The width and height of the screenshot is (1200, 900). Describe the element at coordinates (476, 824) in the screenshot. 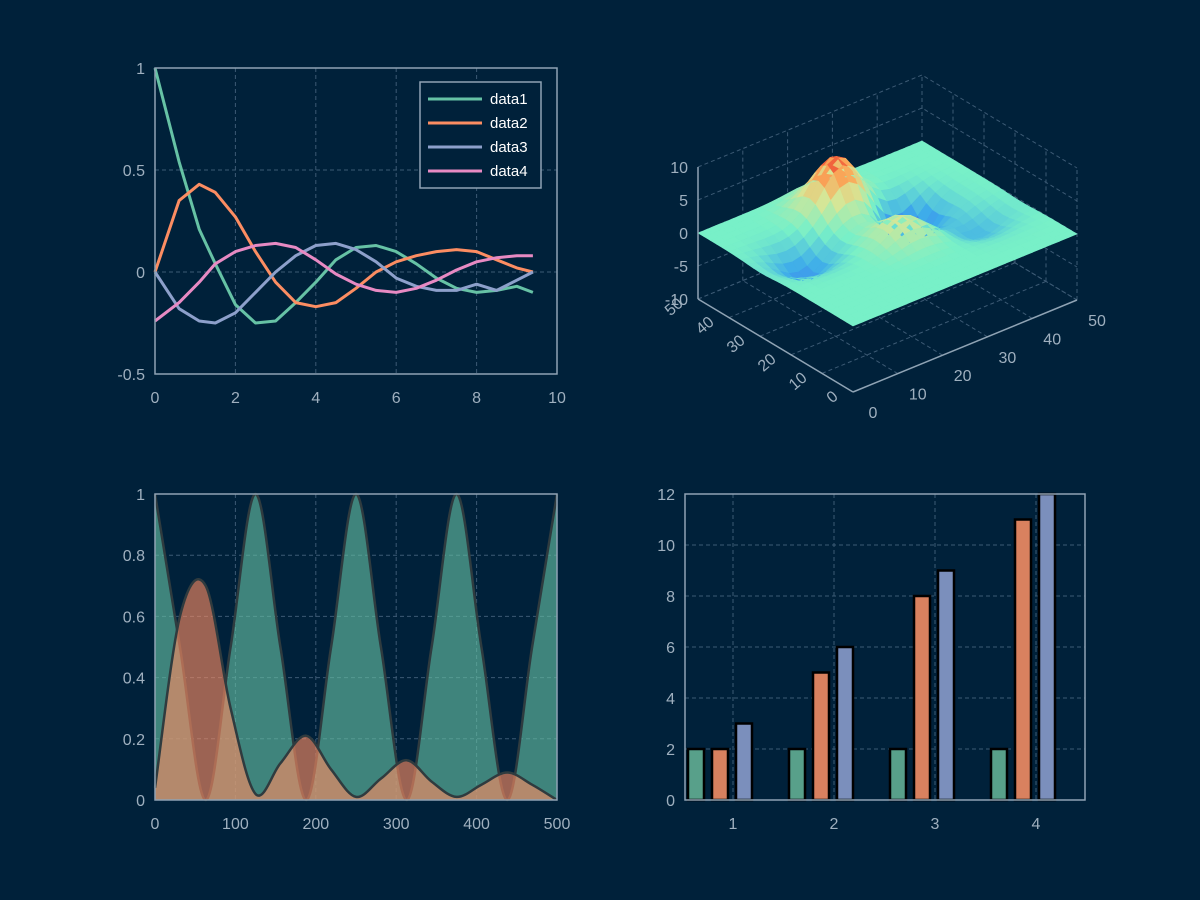

I see `x-tick-label: 400` at that location.